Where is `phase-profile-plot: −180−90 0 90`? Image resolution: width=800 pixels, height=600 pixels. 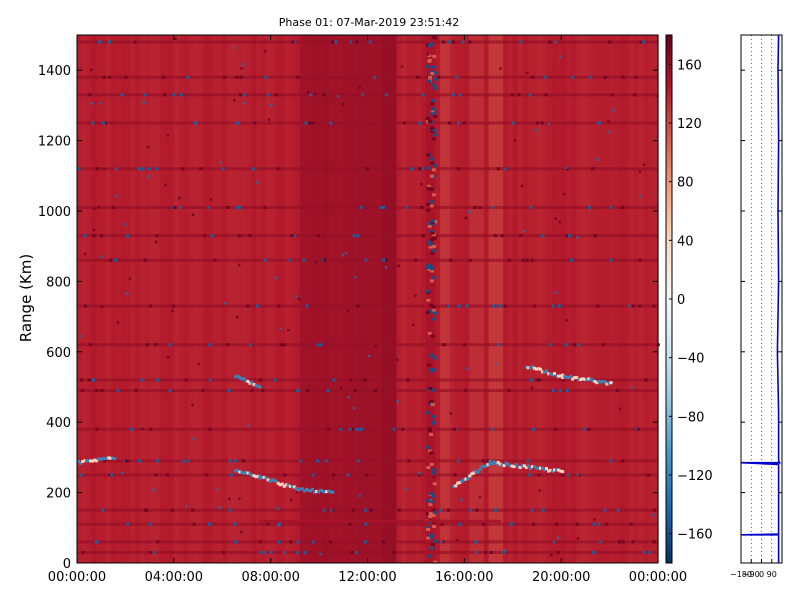
phase-profile-plot: −180−90 0 90 is located at coordinates (756, 306).